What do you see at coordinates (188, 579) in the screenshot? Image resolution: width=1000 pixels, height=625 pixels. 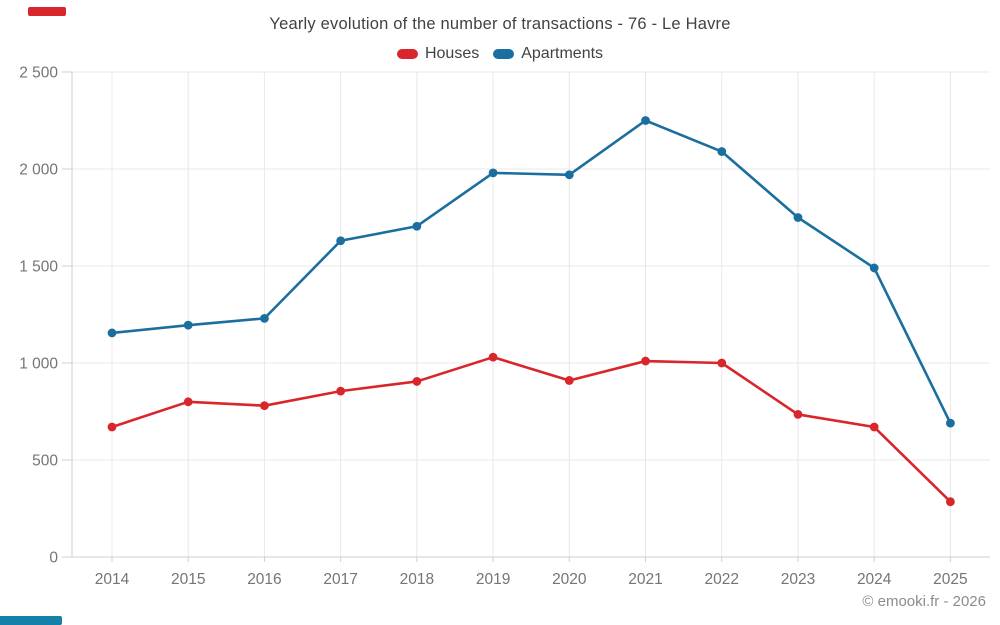 I see `x-tick-label: 2015` at bounding box center [188, 579].